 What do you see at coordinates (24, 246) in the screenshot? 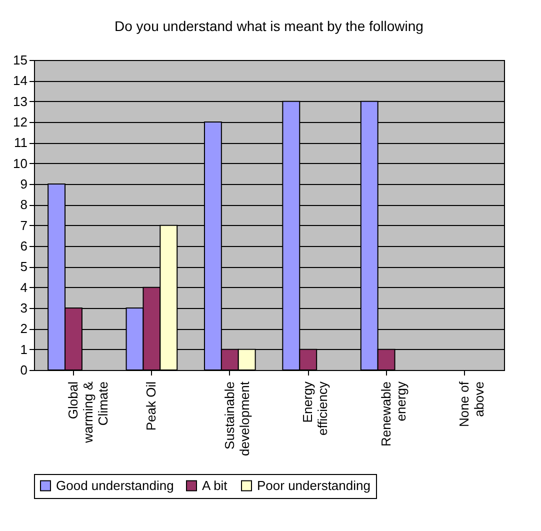
I see `y-tick-label: 6` at bounding box center [24, 246].